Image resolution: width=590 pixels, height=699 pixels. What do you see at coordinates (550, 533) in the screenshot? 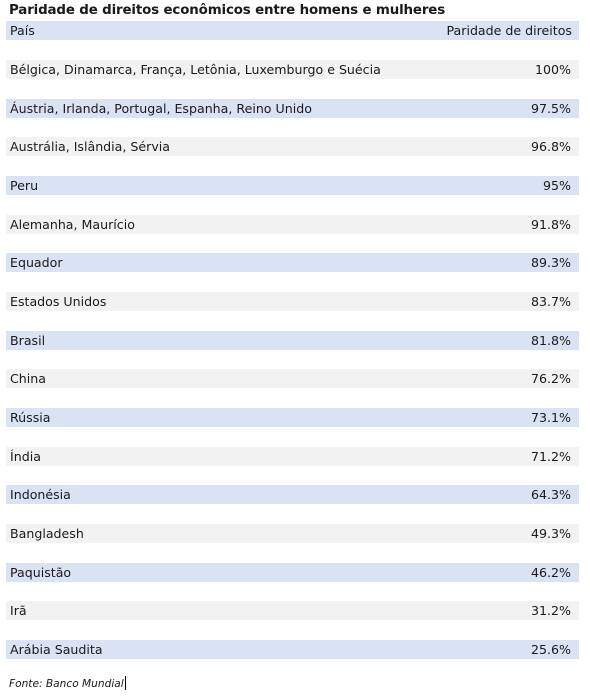
I see `row-value: 49.3%` at bounding box center [550, 533].